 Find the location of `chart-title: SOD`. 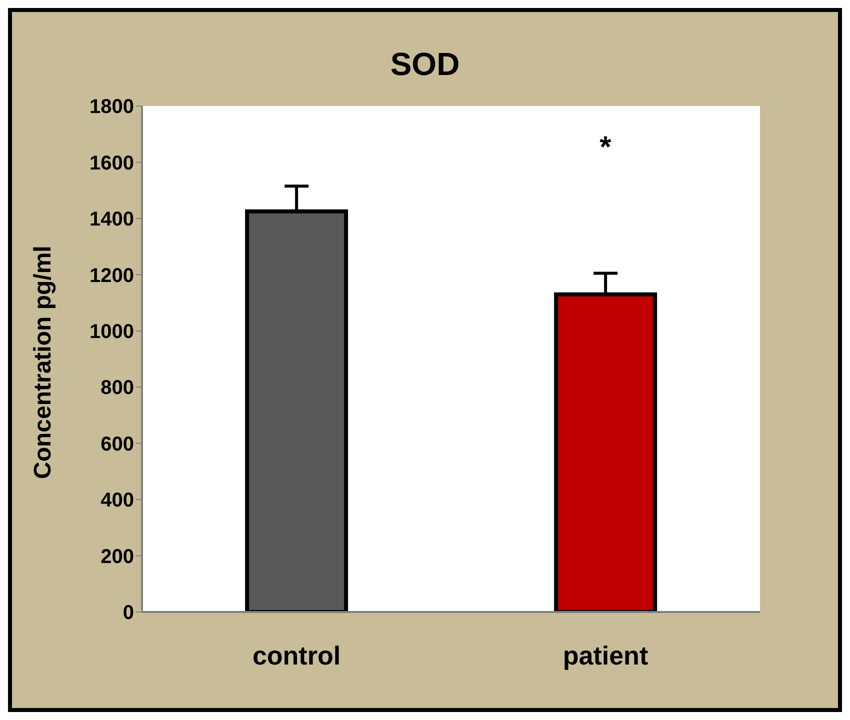

chart-title: SOD is located at coordinates (425, 64).